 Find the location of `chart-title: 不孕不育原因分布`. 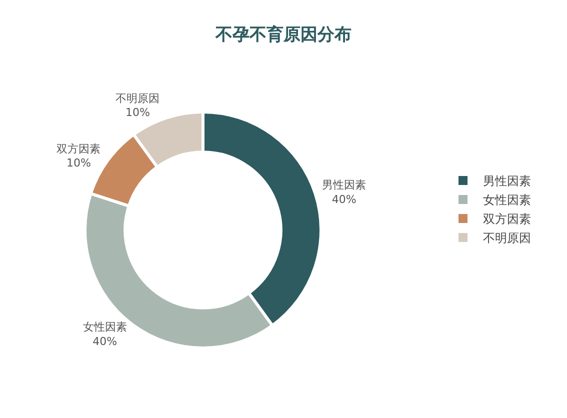

chart-title: 不孕不育原因分布 is located at coordinates (283, 34).